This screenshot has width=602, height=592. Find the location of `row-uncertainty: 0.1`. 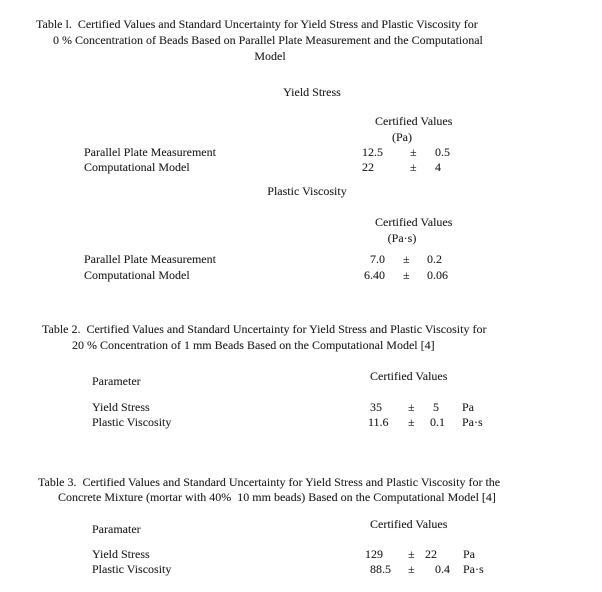

row-uncertainty: 0.1 is located at coordinates (437, 422).